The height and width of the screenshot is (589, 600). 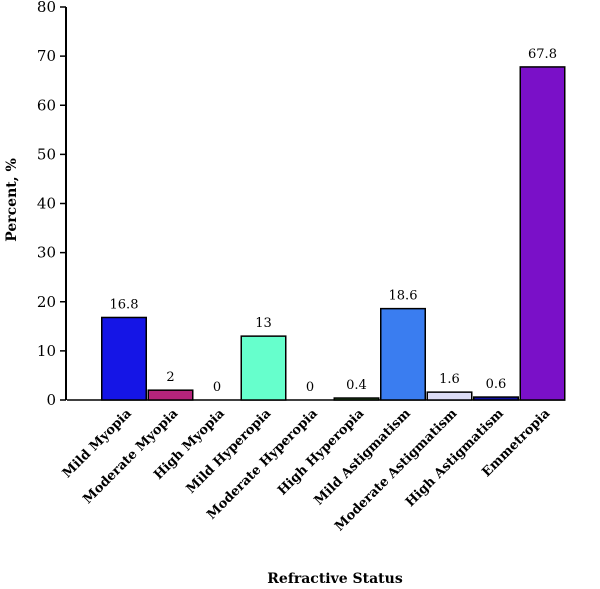 I want to click on data-label: 67.8, so click(x=542, y=54).